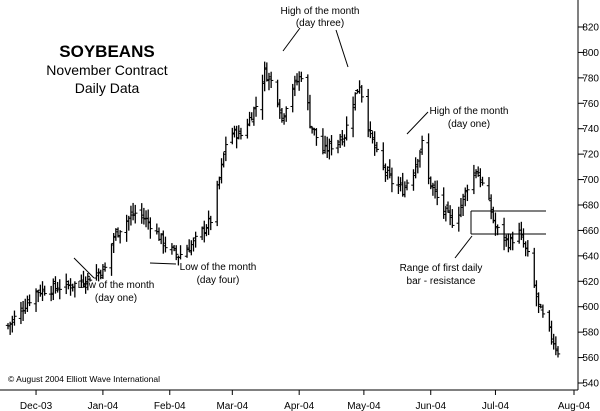  What do you see at coordinates (170, 406) in the screenshot?
I see `x-tick-label: Feb-04` at bounding box center [170, 406].